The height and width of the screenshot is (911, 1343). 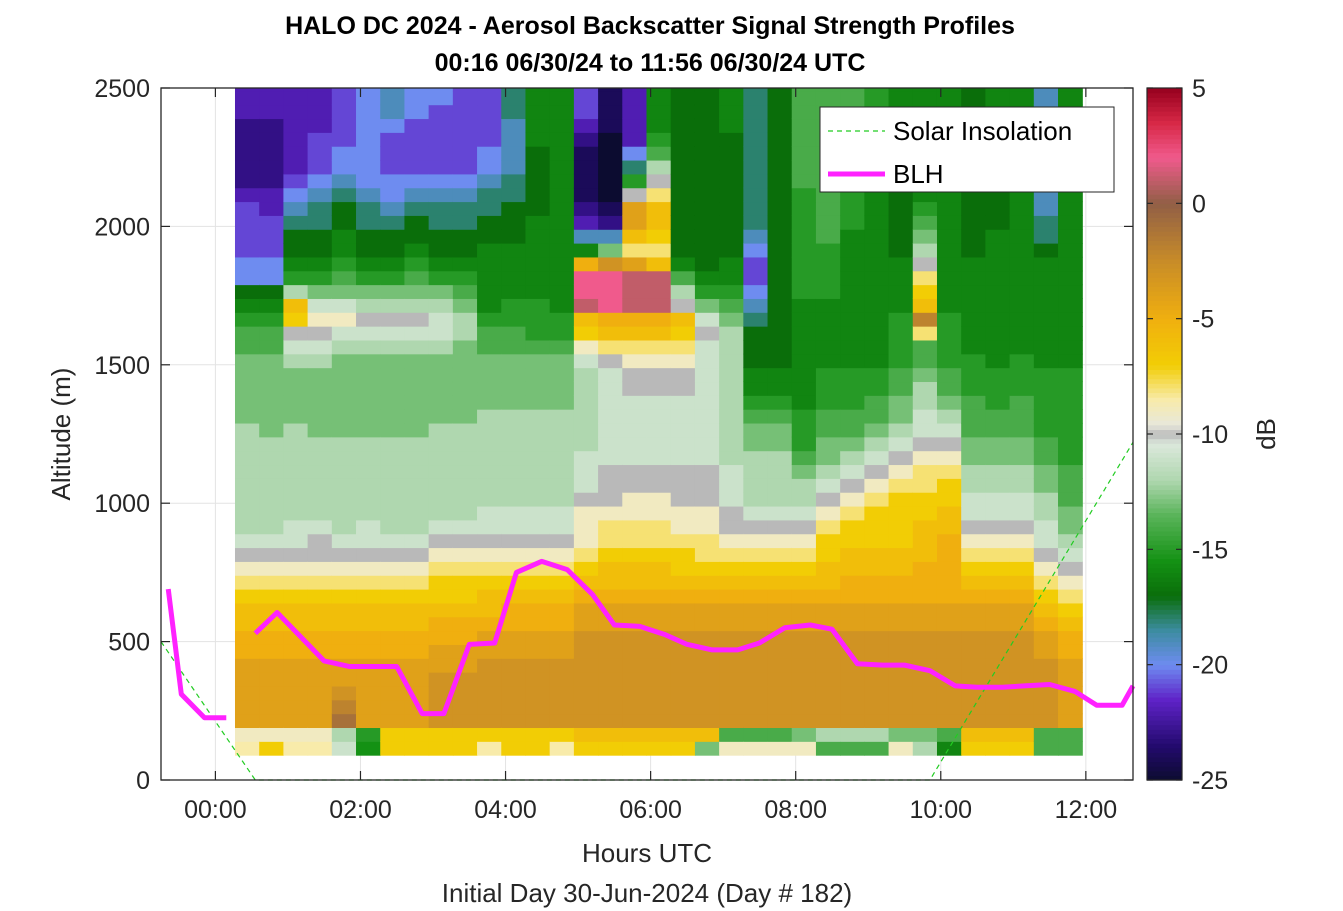 What do you see at coordinates (122, 504) in the screenshot?
I see `y-tick-label: 1000` at bounding box center [122, 504].